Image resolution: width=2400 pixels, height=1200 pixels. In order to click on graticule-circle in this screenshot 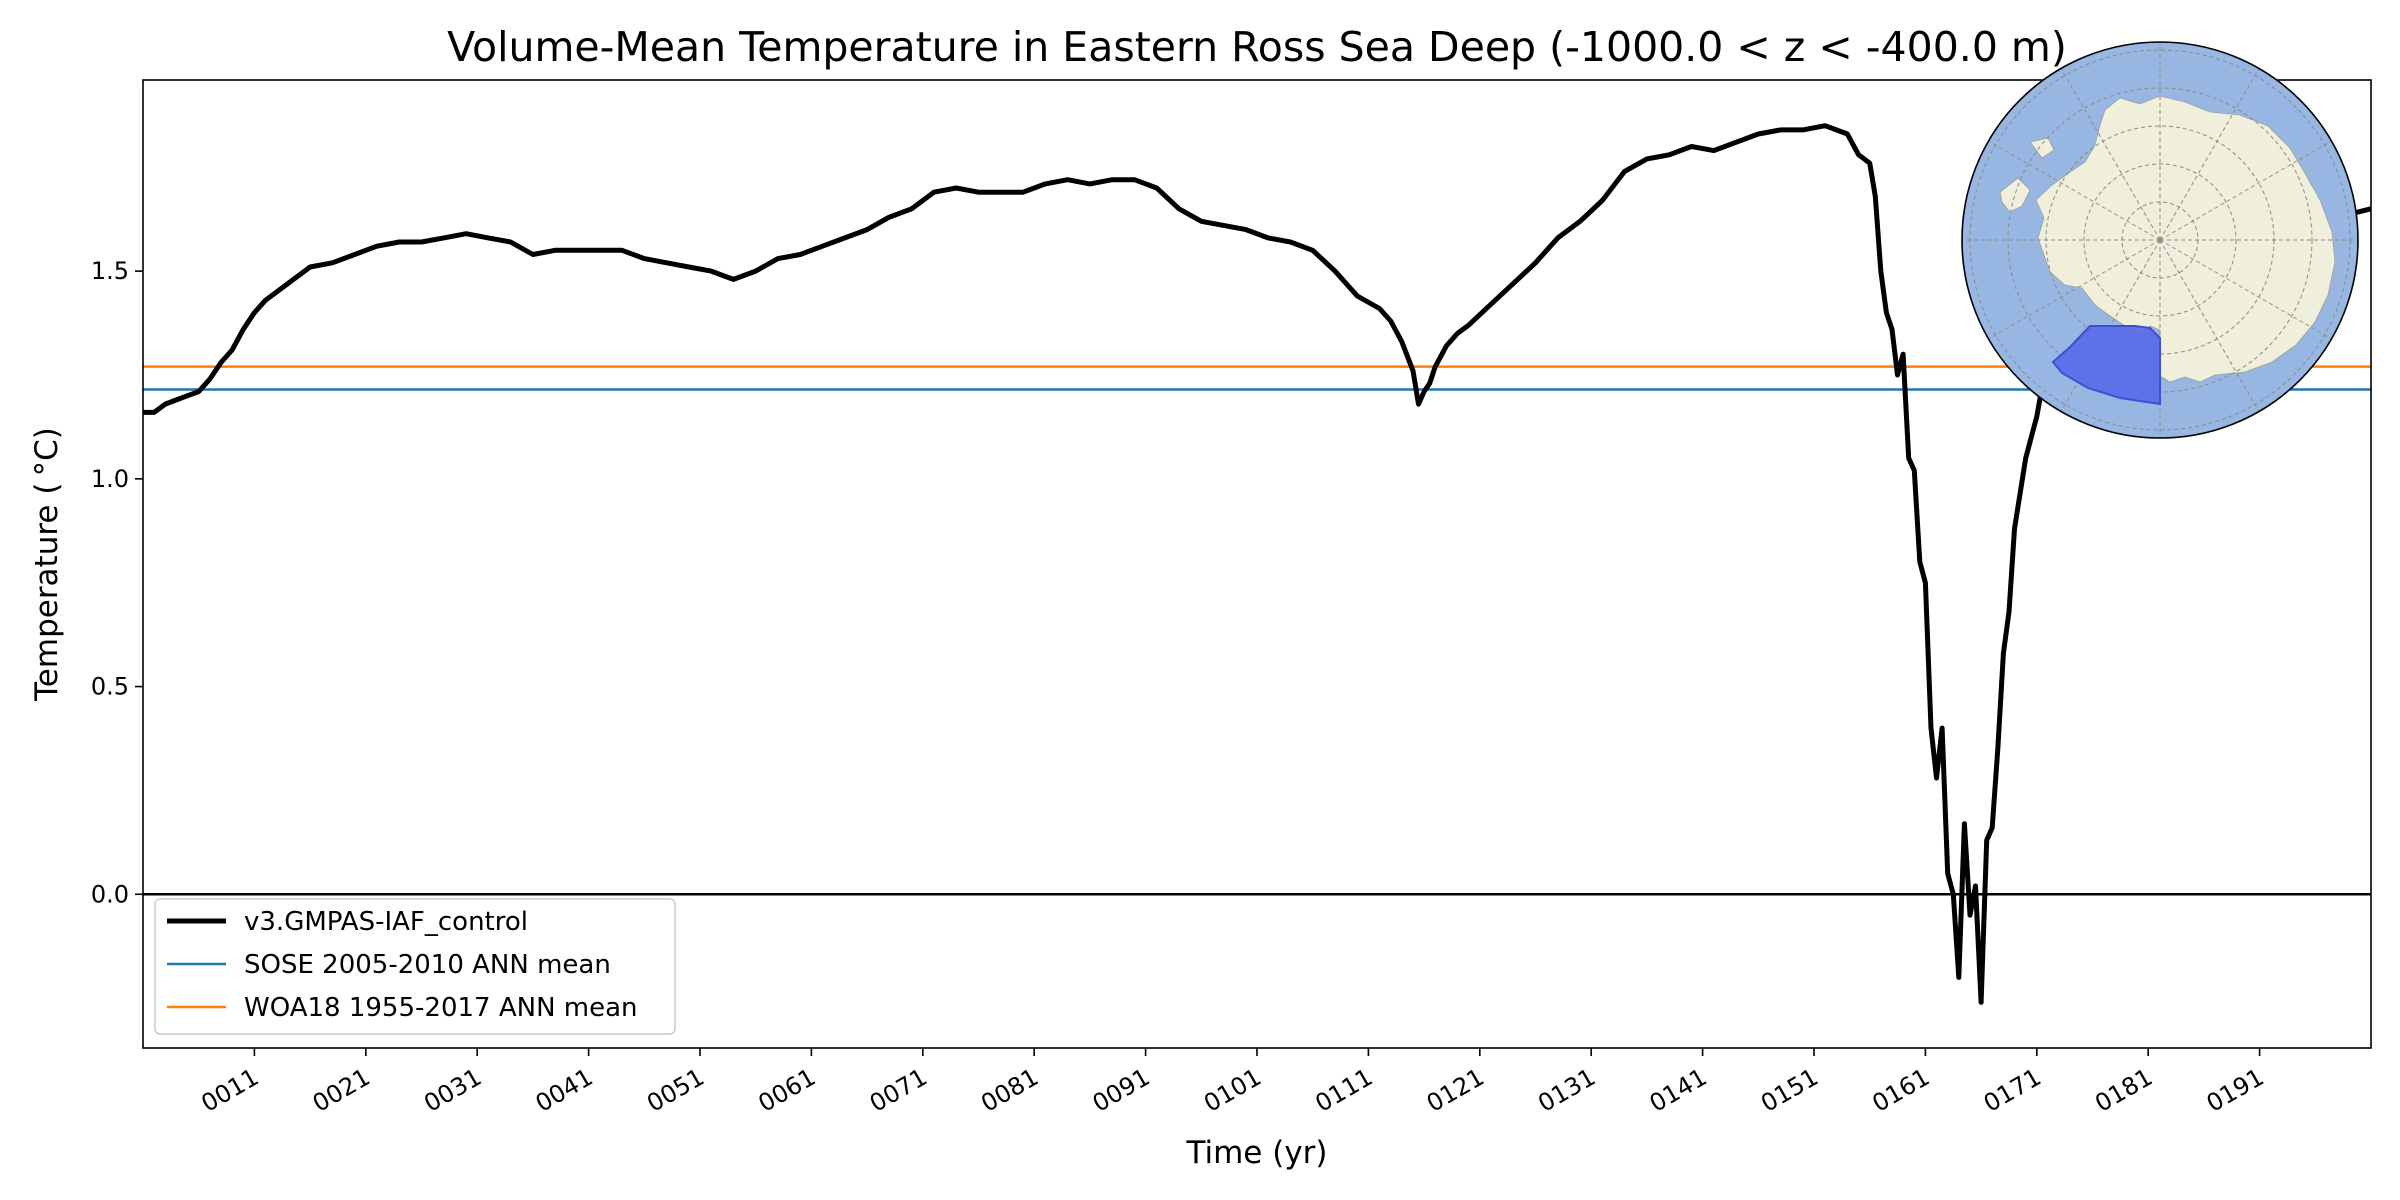, I will do `click(2160, 240)`.